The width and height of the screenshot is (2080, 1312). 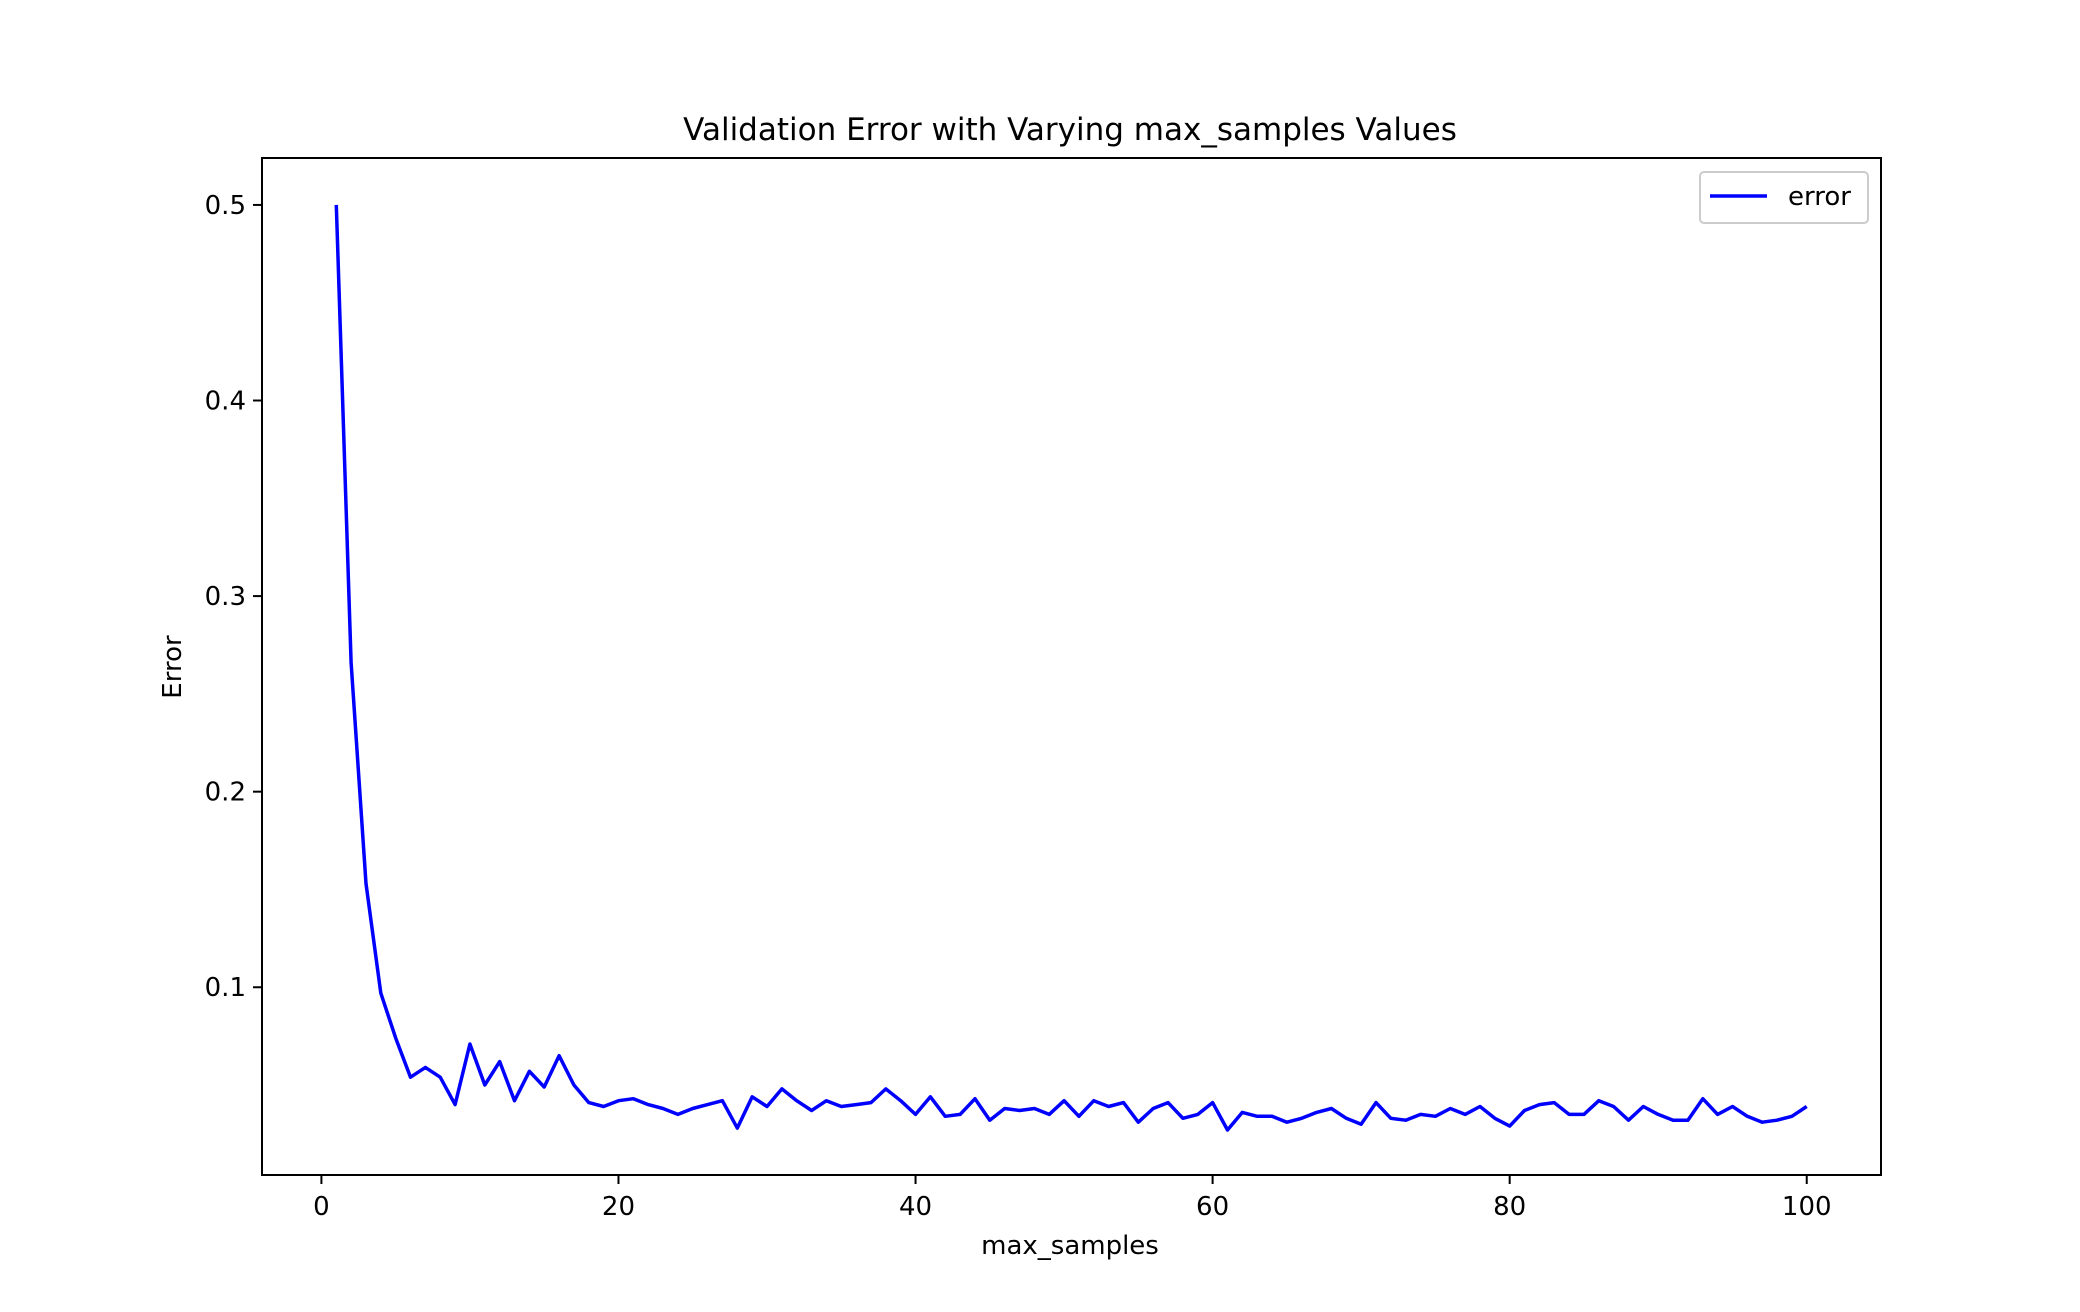 I want to click on y-tick-label: 0.2, so click(x=225, y=793).